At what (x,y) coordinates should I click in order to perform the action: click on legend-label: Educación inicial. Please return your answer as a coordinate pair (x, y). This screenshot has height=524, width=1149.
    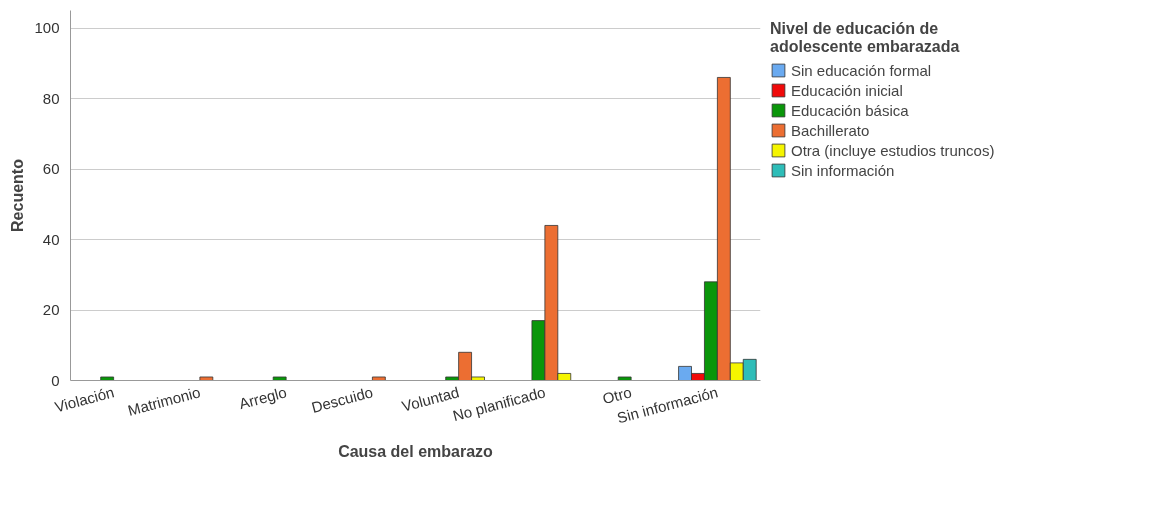
    Looking at the image, I should click on (847, 90).